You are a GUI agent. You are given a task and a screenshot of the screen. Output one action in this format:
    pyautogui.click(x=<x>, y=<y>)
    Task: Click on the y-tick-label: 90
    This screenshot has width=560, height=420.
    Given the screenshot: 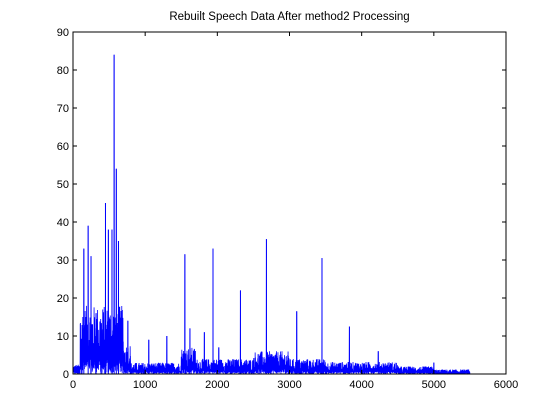 What is the action you would take?
    pyautogui.click(x=63, y=33)
    